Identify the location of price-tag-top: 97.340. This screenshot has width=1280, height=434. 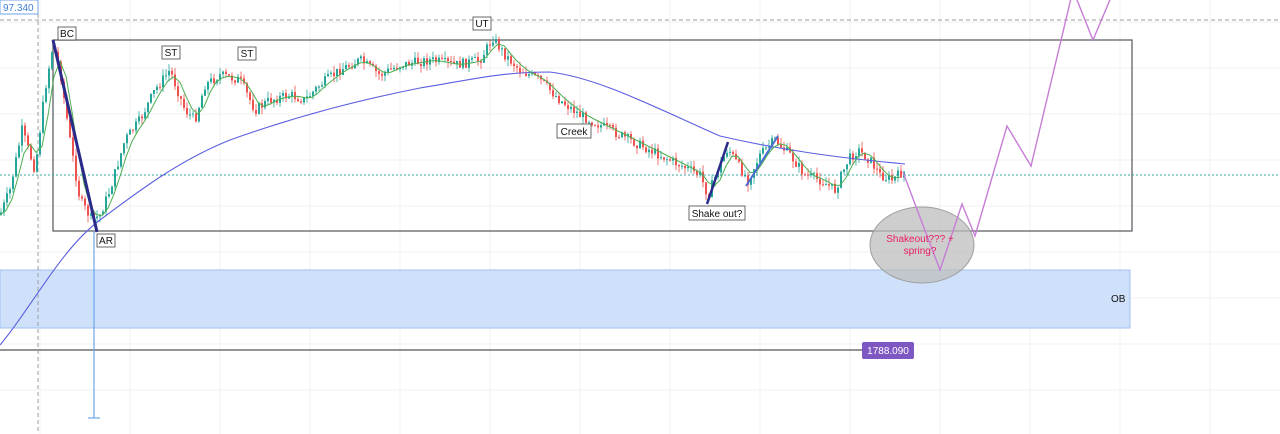
(19, 7).